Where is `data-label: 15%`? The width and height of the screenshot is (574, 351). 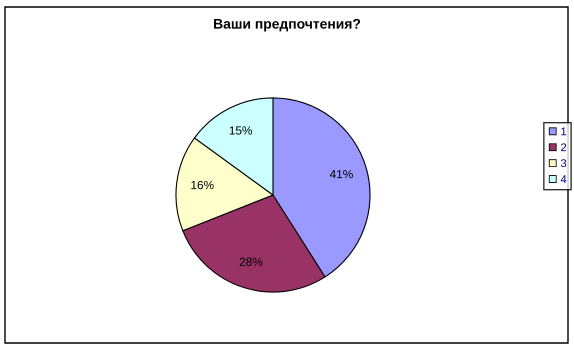 data-label: 15% is located at coordinates (241, 130).